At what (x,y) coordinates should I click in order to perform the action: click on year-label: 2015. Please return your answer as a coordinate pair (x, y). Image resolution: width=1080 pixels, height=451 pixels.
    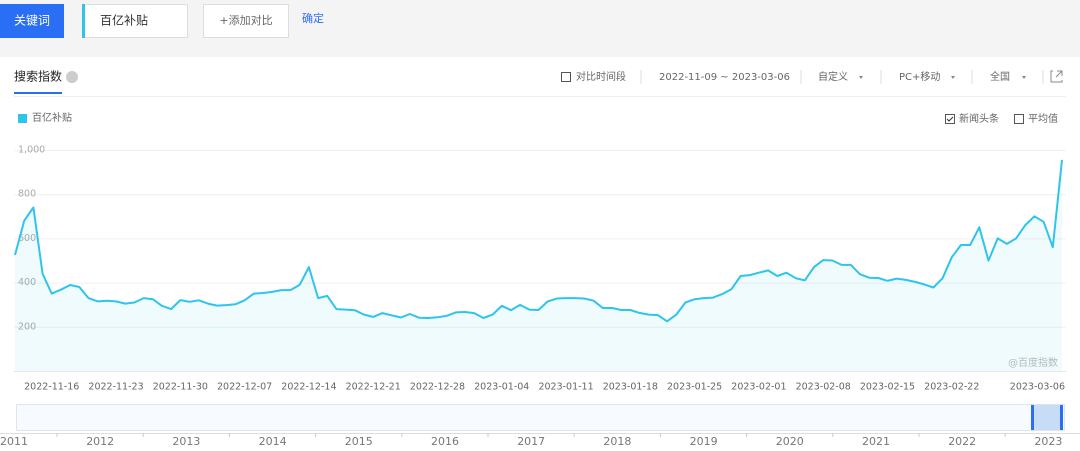
    Looking at the image, I should click on (359, 441).